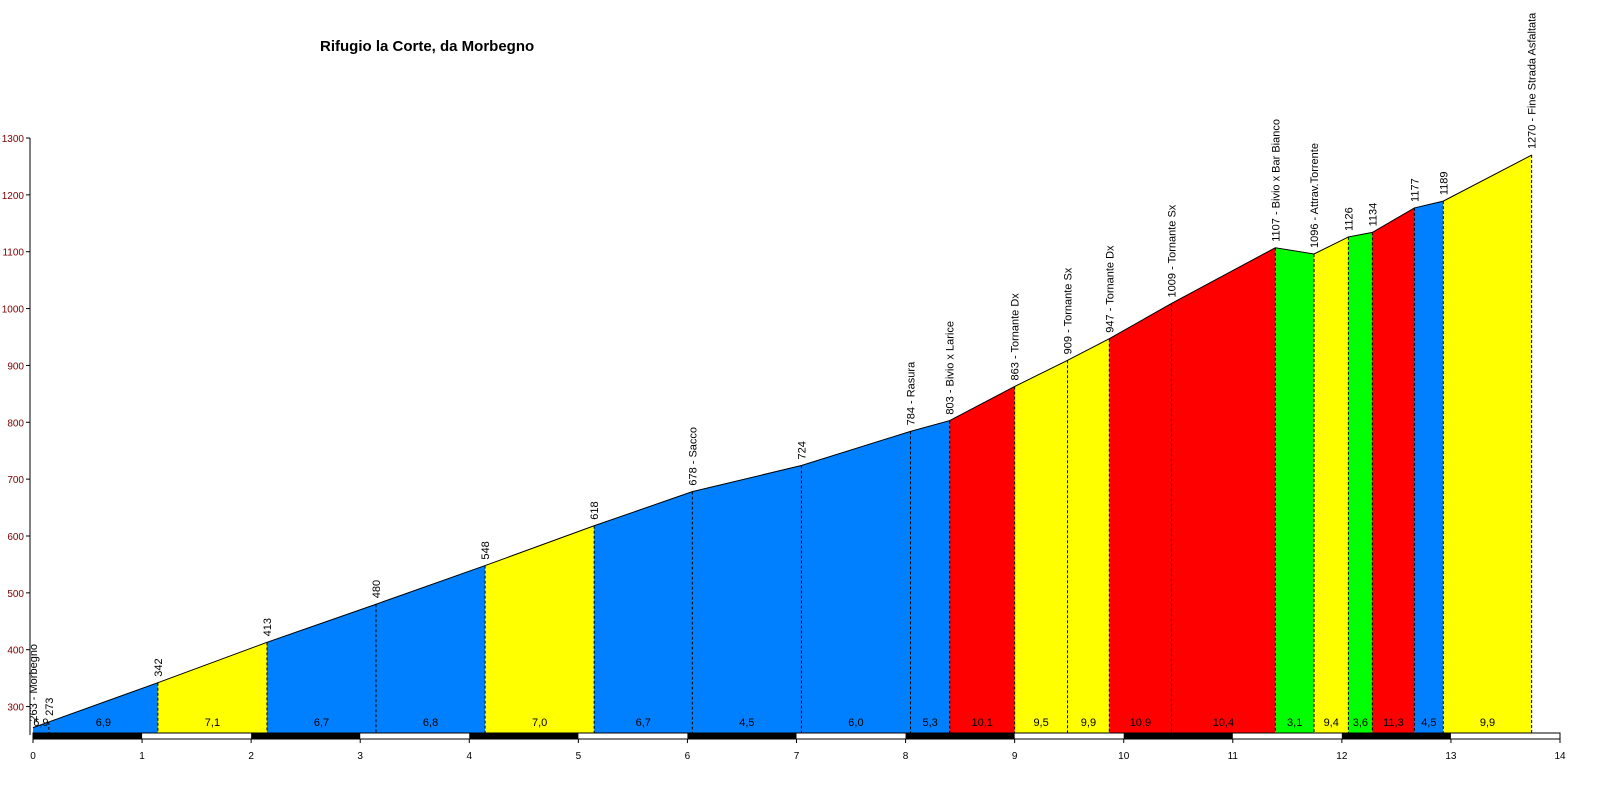 The height and width of the screenshot is (800, 1600). Describe the element at coordinates (1415, 190) in the screenshot. I see `point-label: 1177` at that location.